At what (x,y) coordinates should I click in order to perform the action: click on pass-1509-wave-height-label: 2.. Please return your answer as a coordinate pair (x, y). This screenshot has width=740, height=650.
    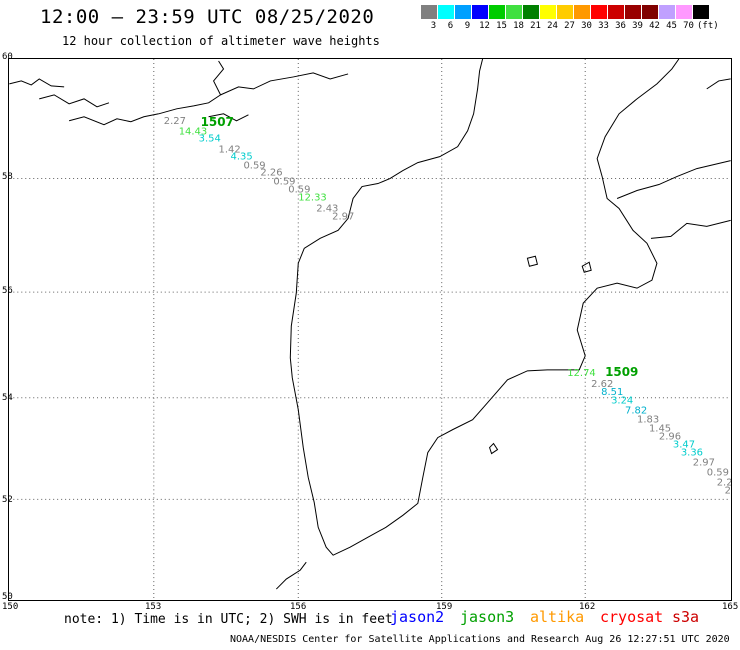
    Looking at the image, I should click on (728, 490).